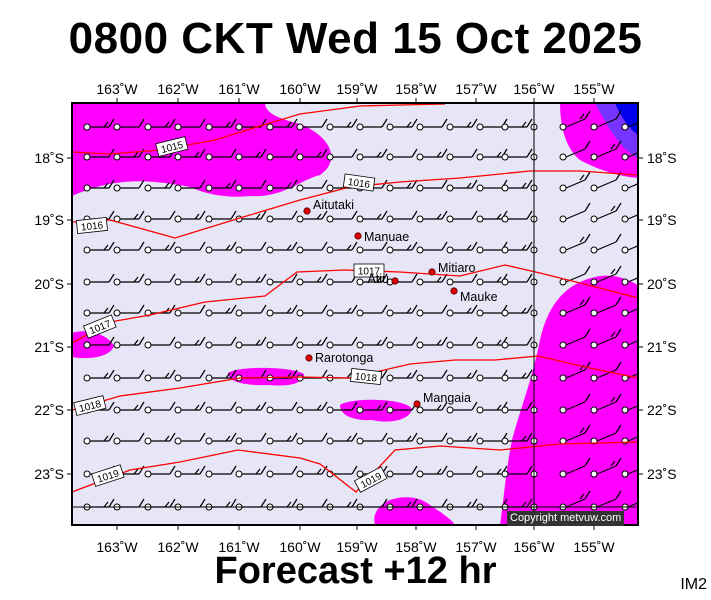  I want to click on lon-label-top: 157˚W, so click(476, 89).